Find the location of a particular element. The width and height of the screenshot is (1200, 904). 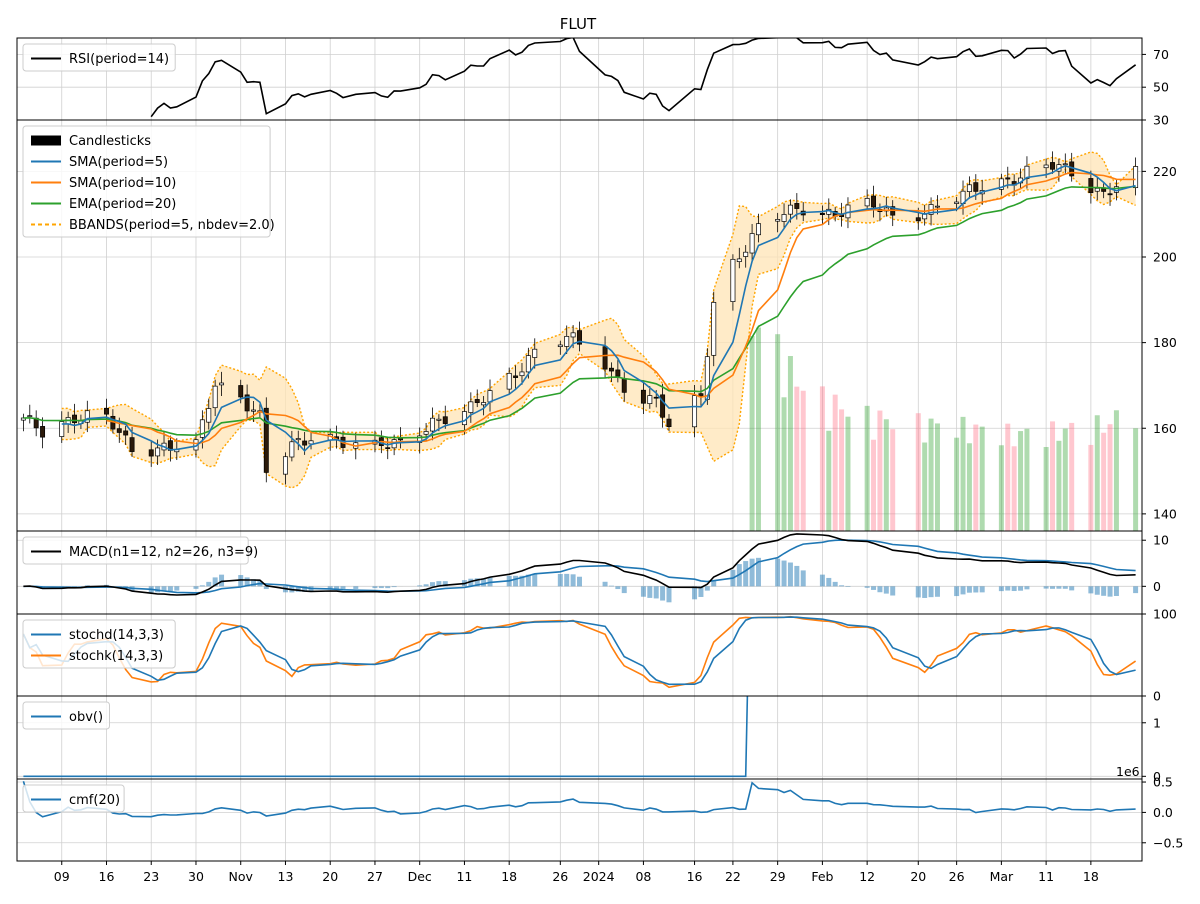

y-tick-label: 0 is located at coordinates (1157, 696).